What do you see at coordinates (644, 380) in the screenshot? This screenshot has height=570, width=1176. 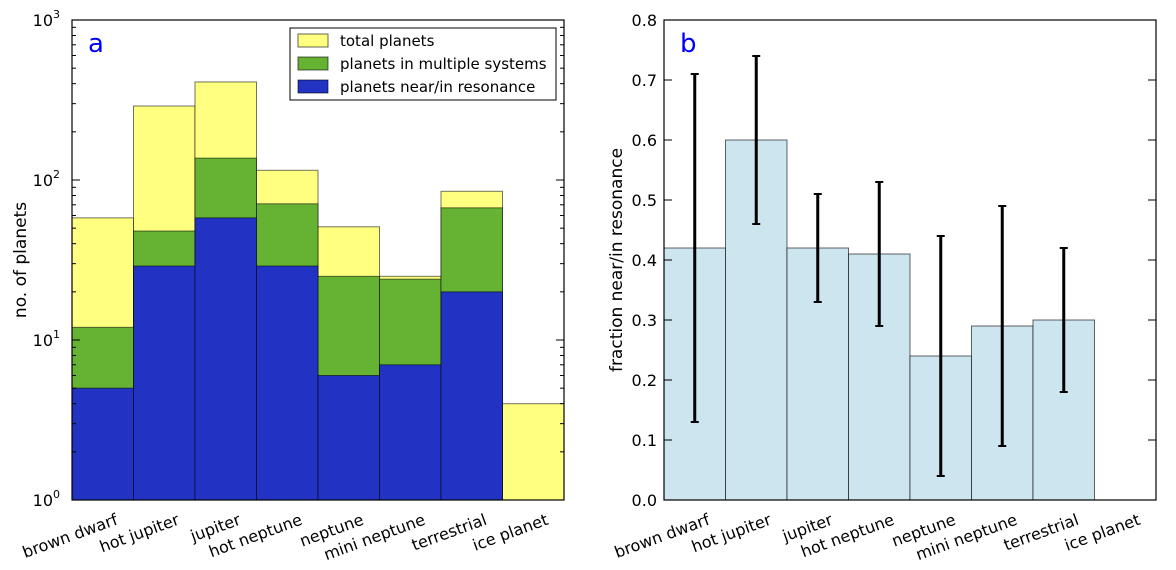 I see `ytick-label: 0.2` at bounding box center [644, 380].